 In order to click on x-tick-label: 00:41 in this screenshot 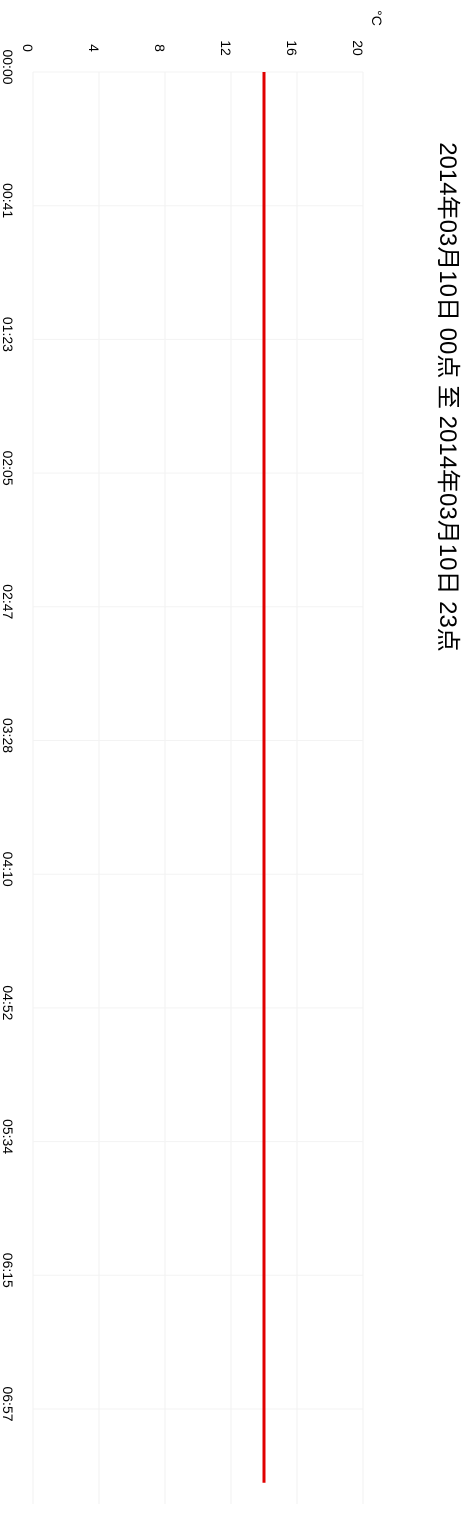, I will do `click(8, 200)`.